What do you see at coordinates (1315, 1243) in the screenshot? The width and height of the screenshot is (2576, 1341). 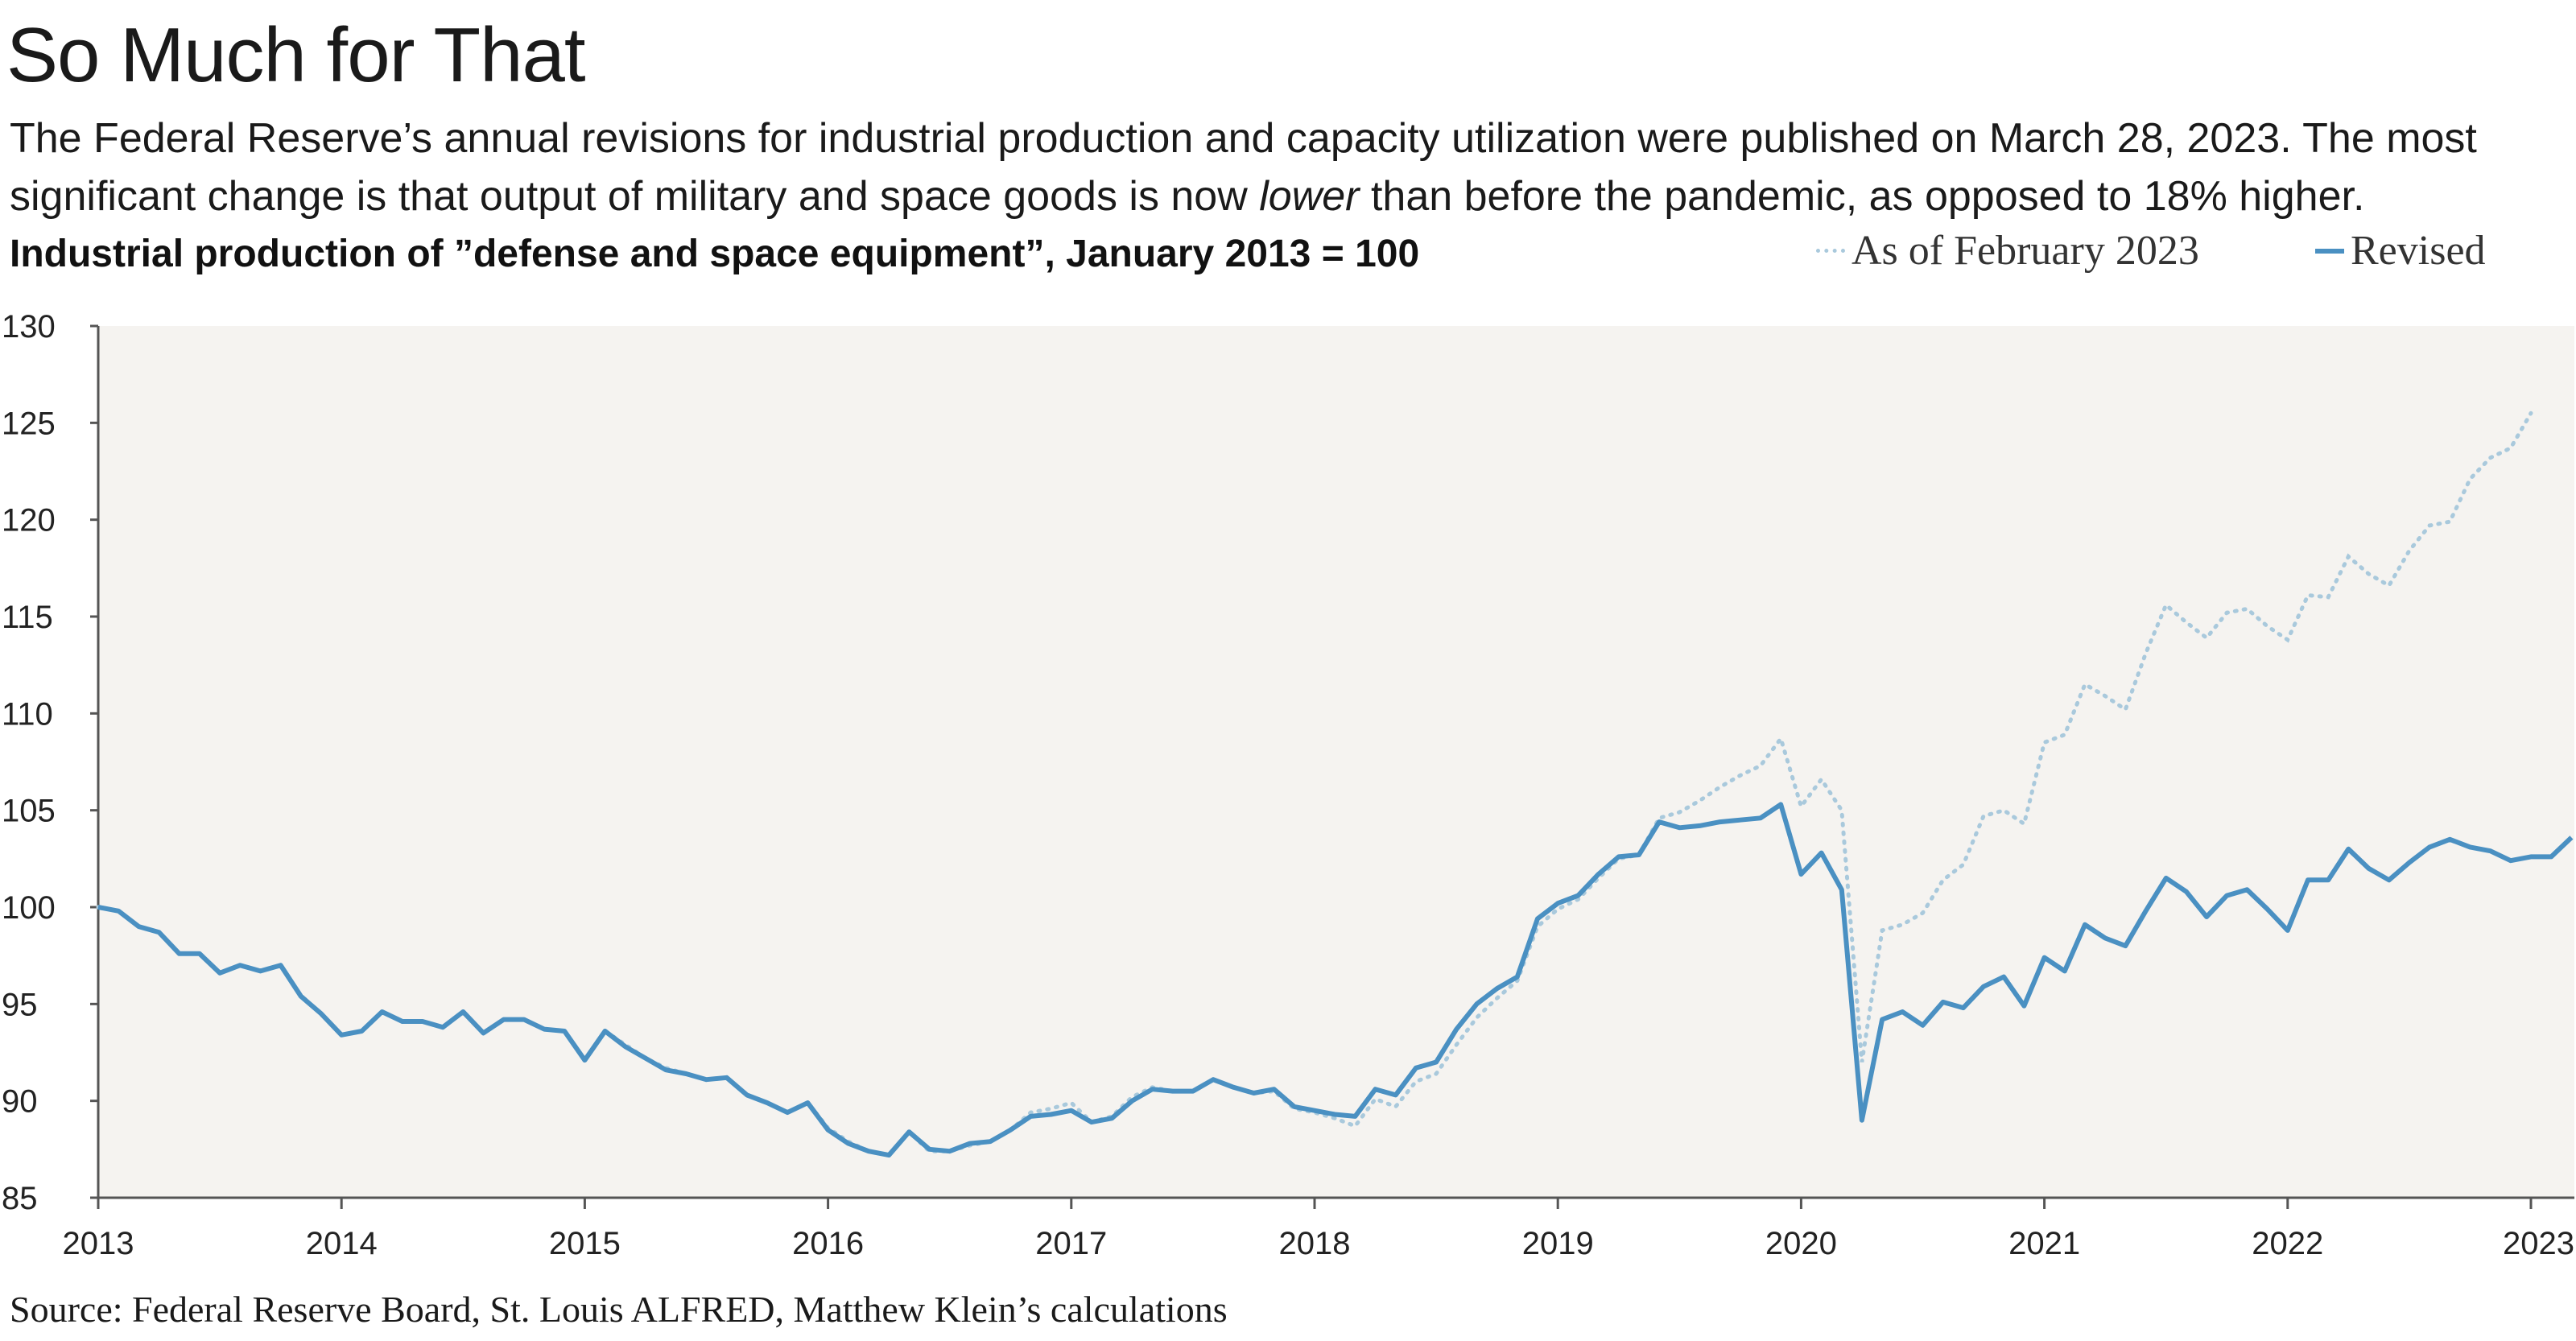 I see `x-tick-label: 2018` at bounding box center [1315, 1243].